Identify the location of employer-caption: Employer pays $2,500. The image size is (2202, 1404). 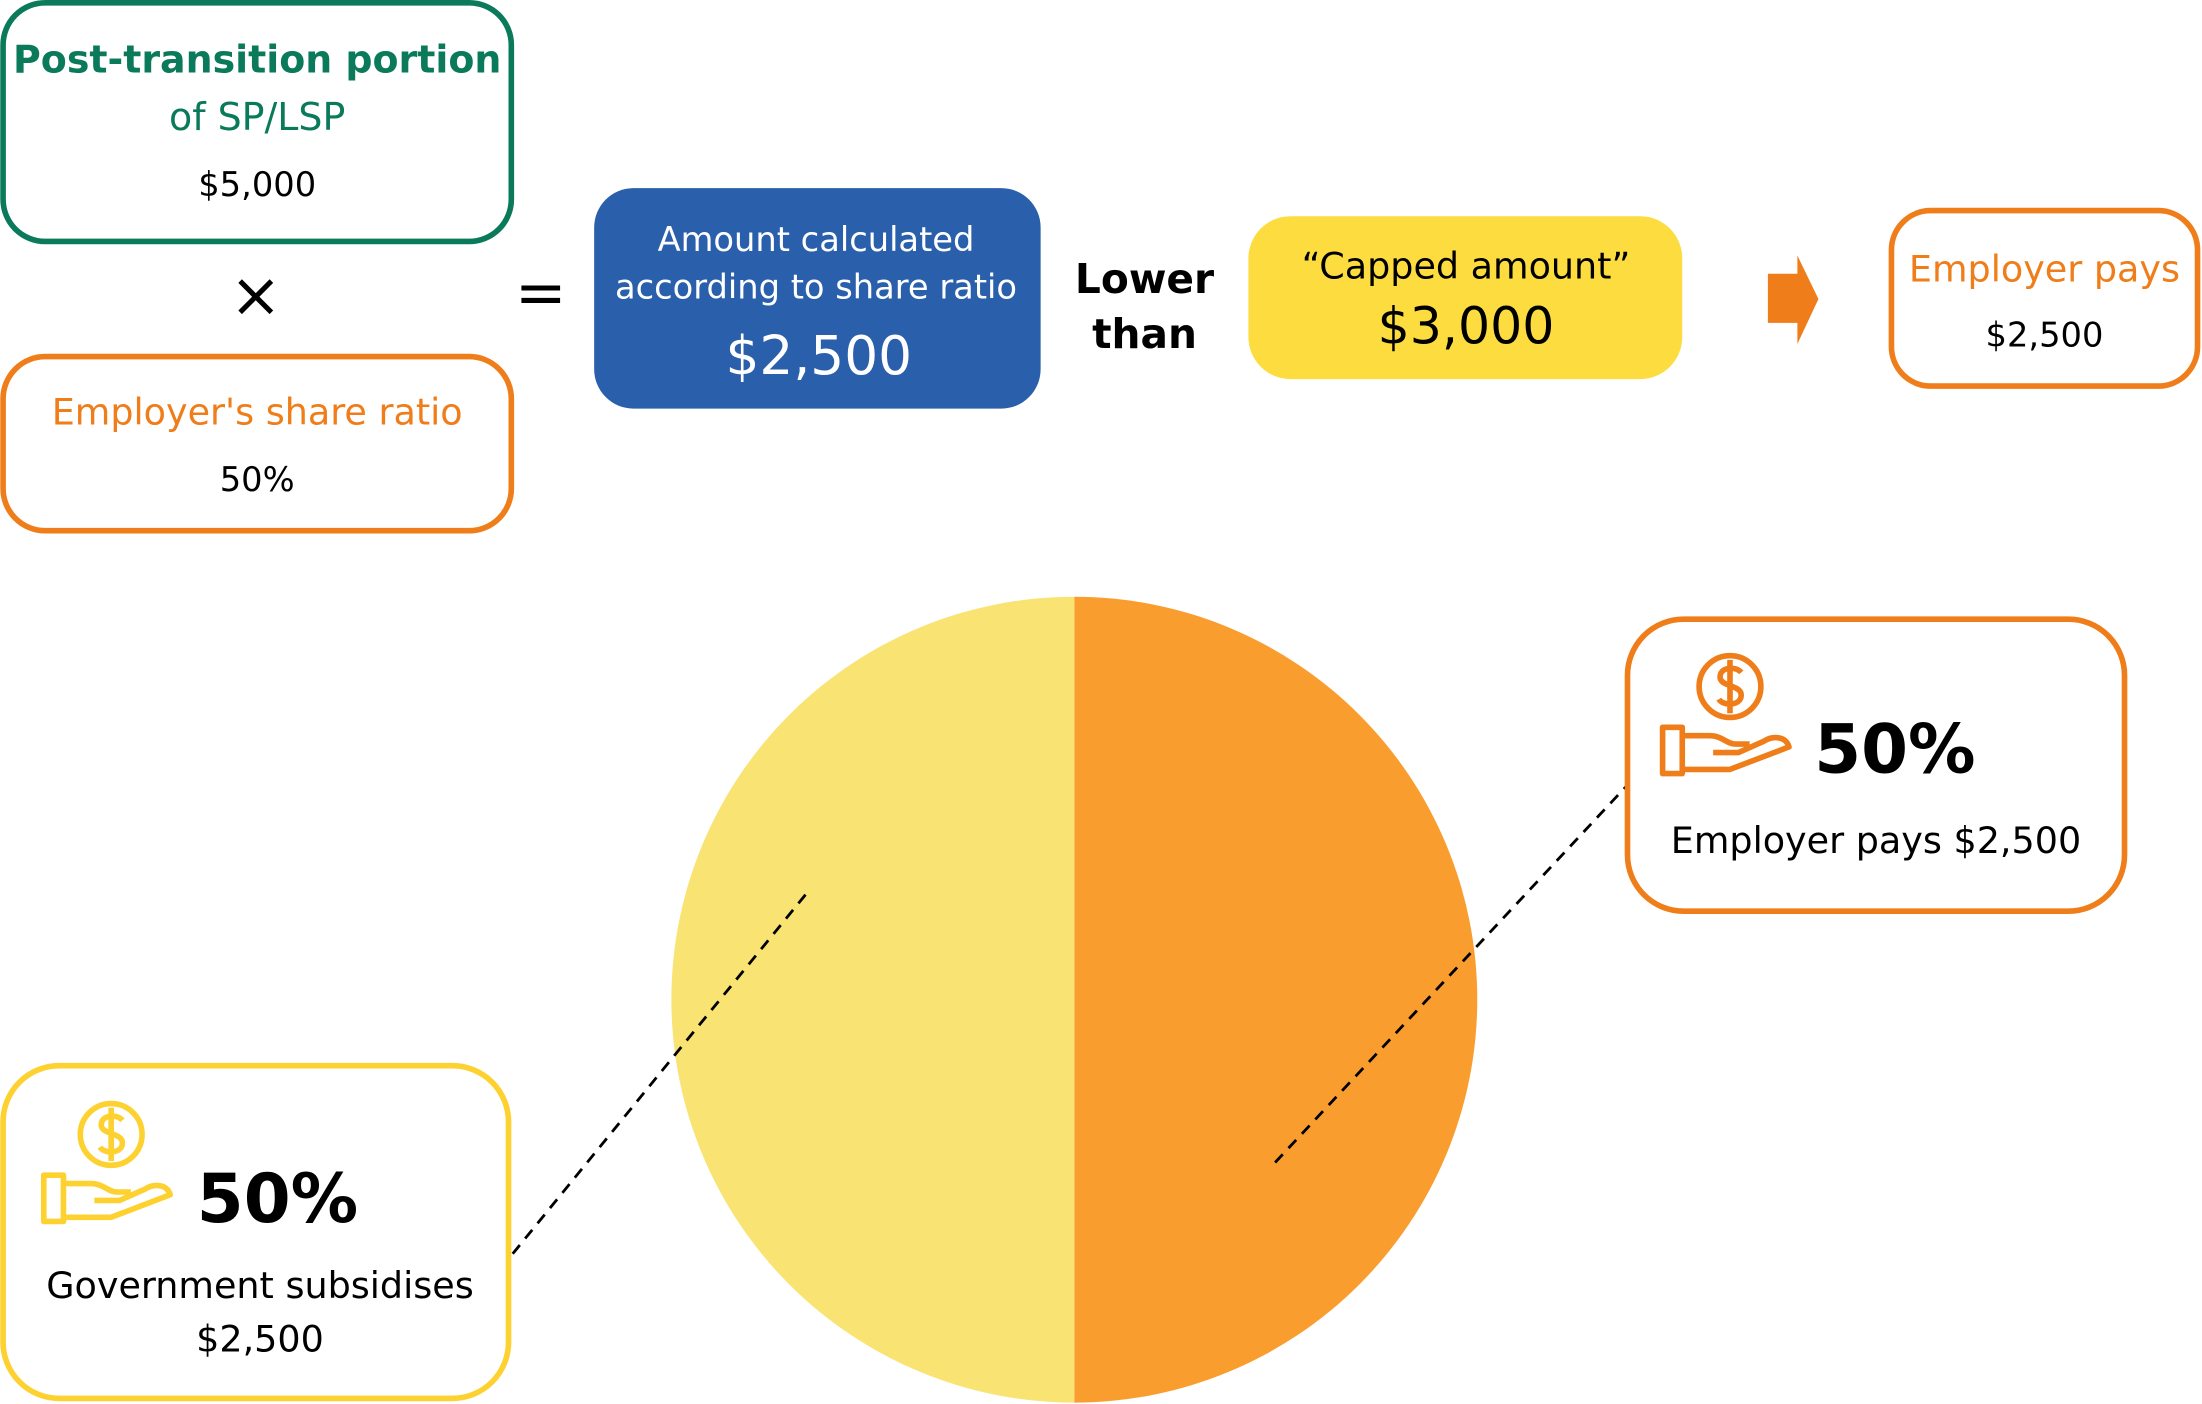
(1876, 840).